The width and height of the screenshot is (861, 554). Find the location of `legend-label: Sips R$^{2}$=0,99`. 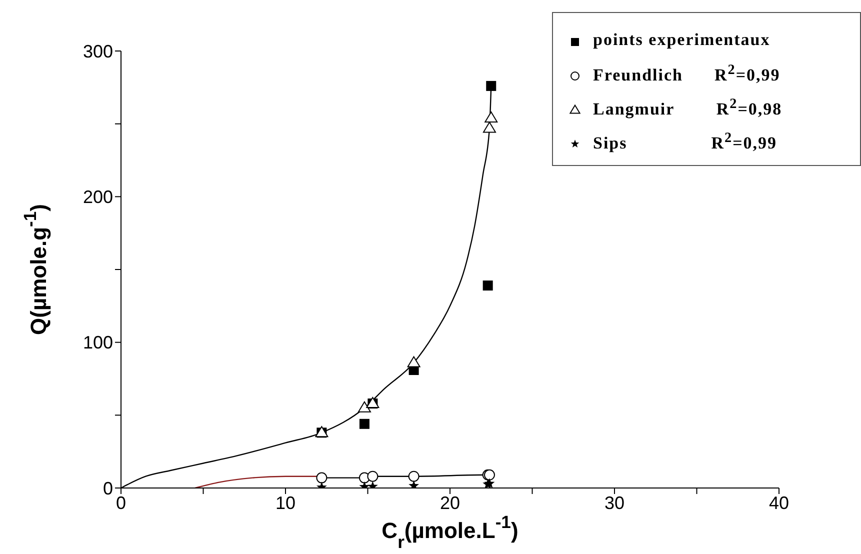

legend-label: Sips R$^{2}$=0,99 is located at coordinates (685, 141).